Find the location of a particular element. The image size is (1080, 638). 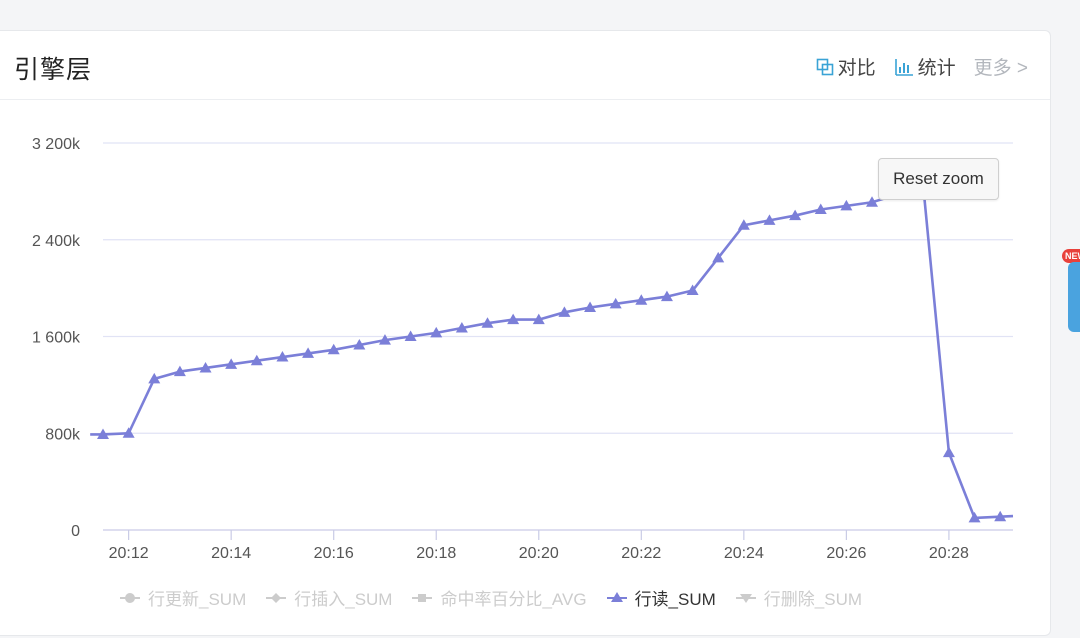

panel-header: 引擎层 对比 统计 更多 > is located at coordinates (525, 65).